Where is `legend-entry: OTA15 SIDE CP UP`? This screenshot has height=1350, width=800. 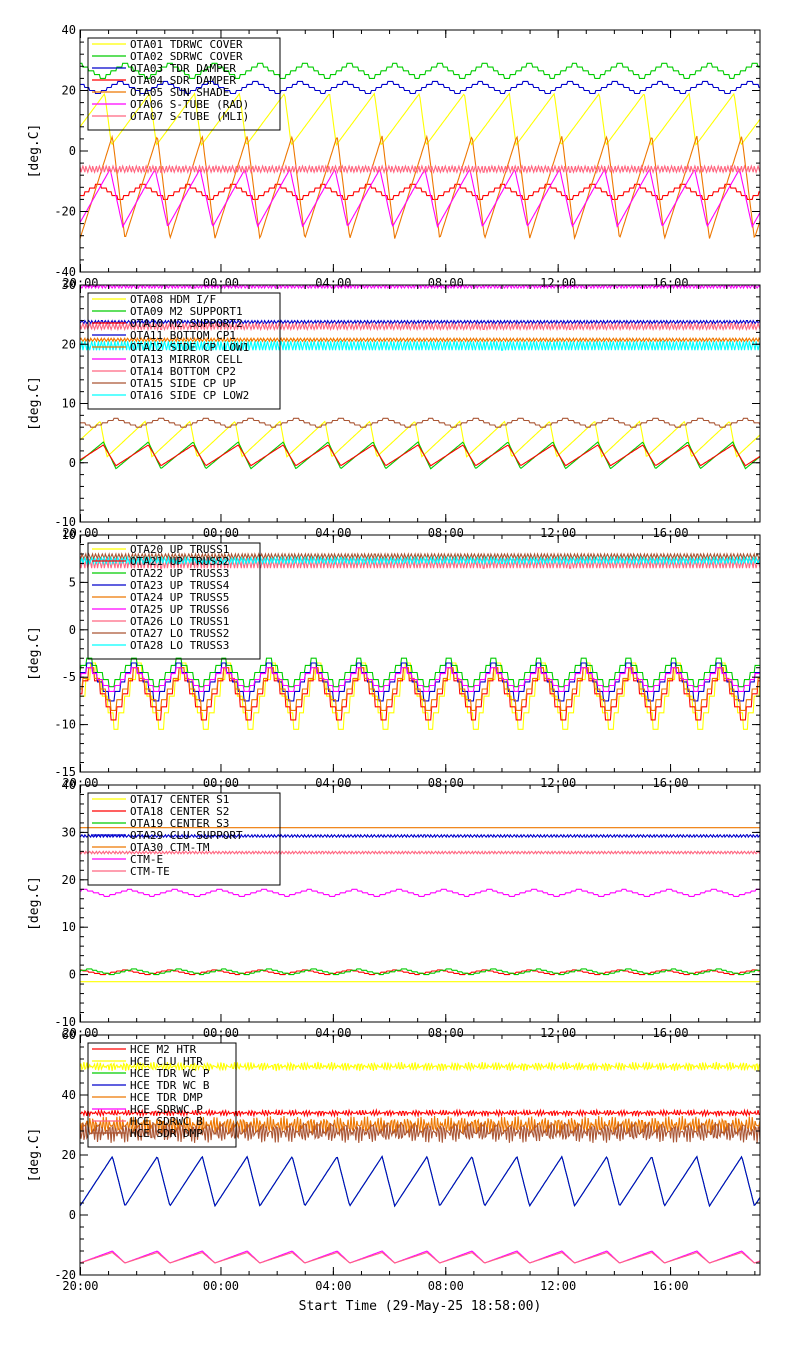
legend-entry: OTA15 SIDE CP UP is located at coordinates (183, 383).